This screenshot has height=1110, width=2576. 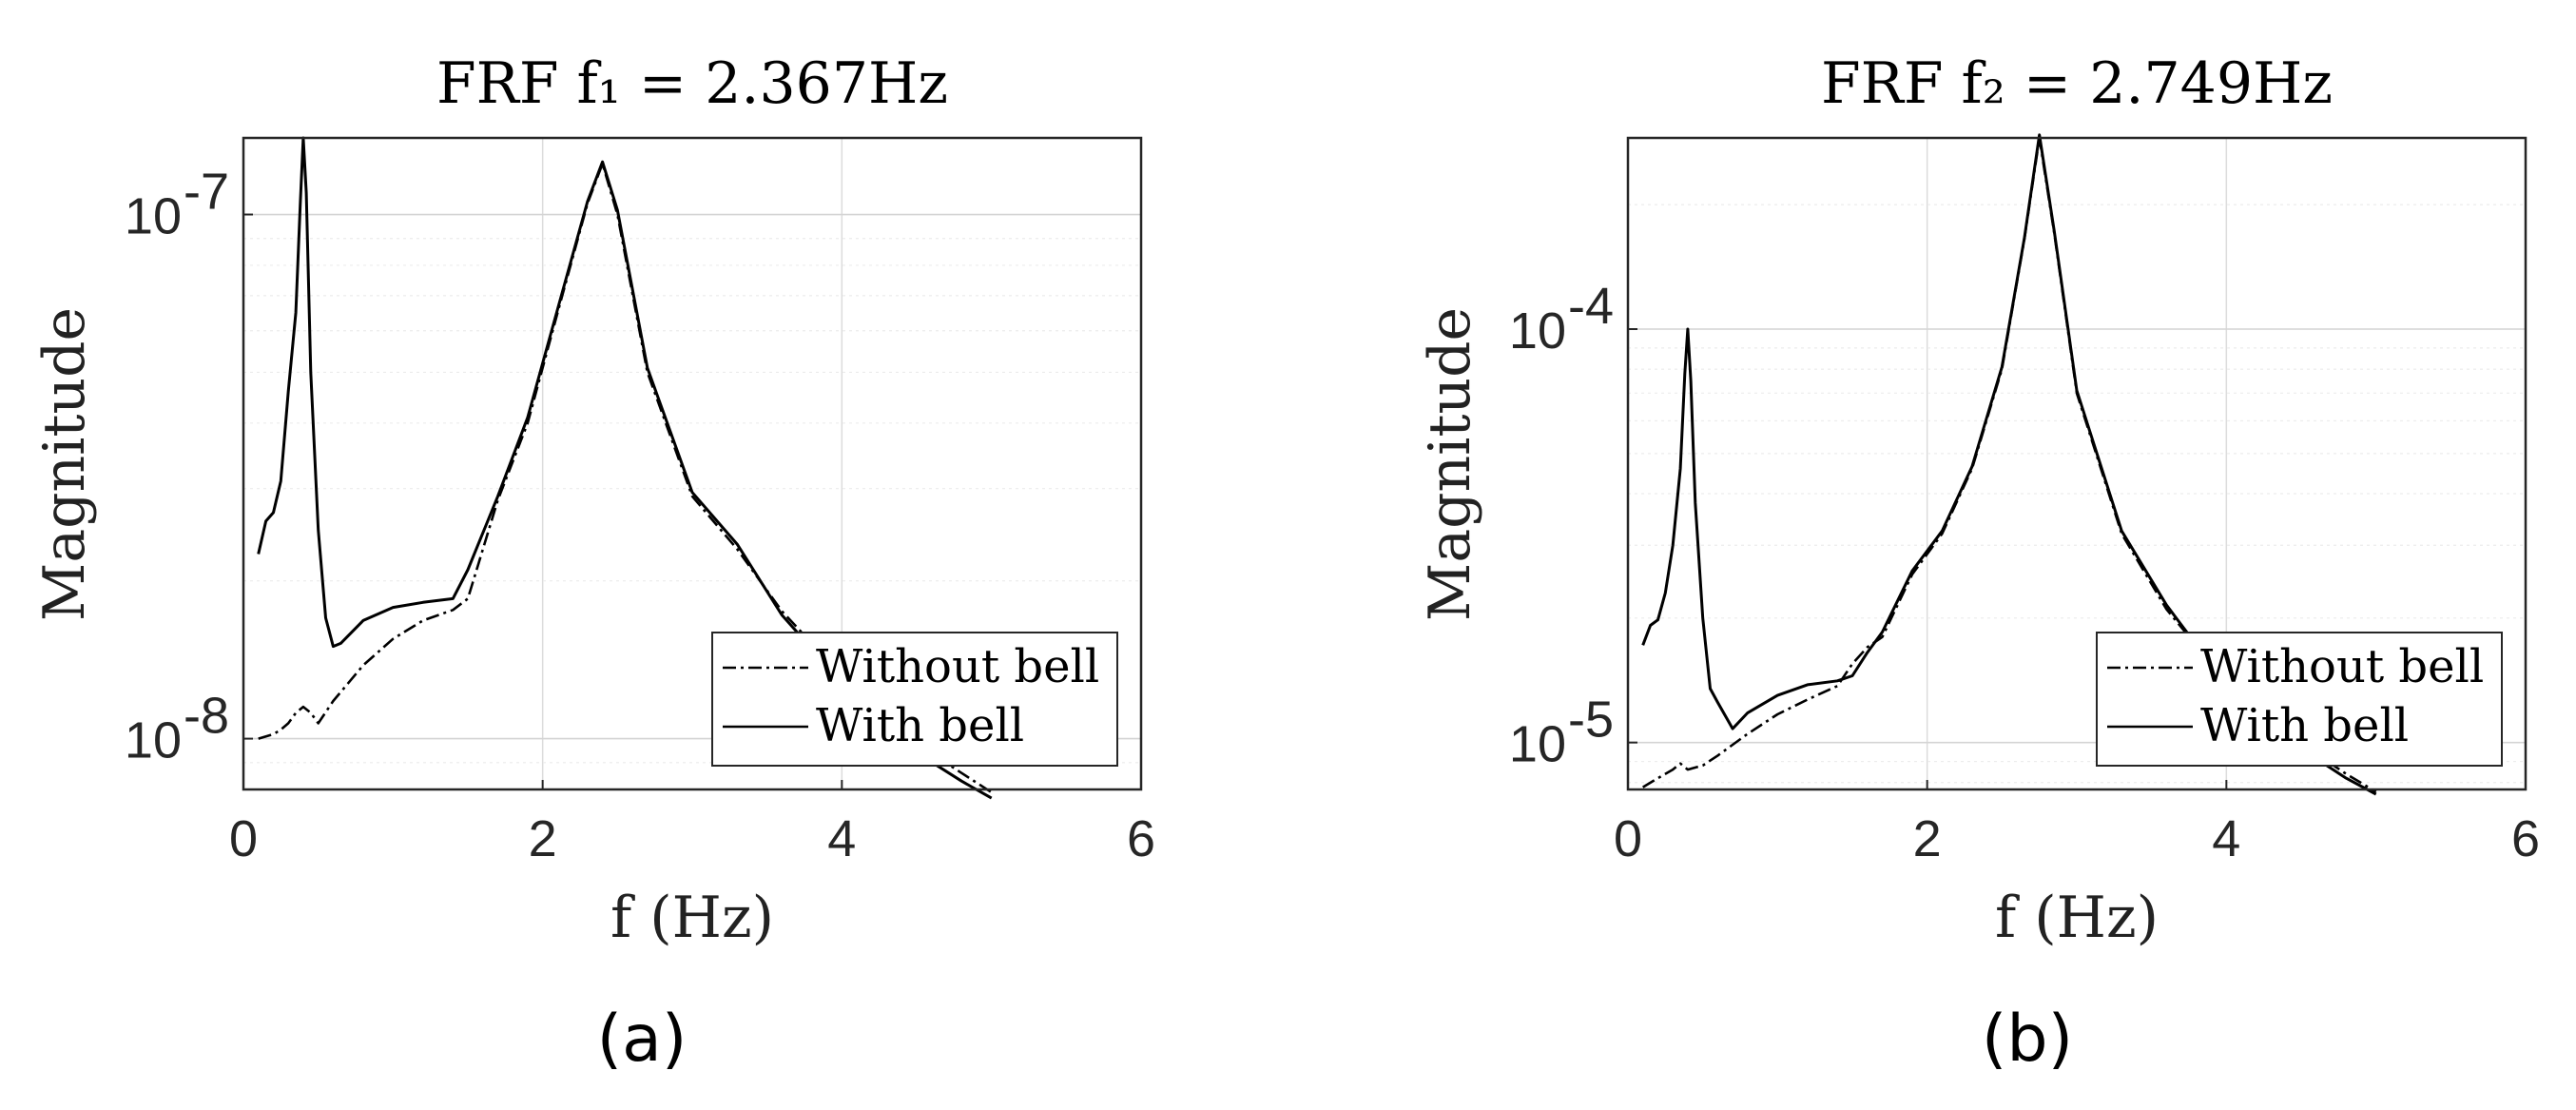 I want to click on chart-b-yticks: 10-510-4, so click(x=1573, y=525).